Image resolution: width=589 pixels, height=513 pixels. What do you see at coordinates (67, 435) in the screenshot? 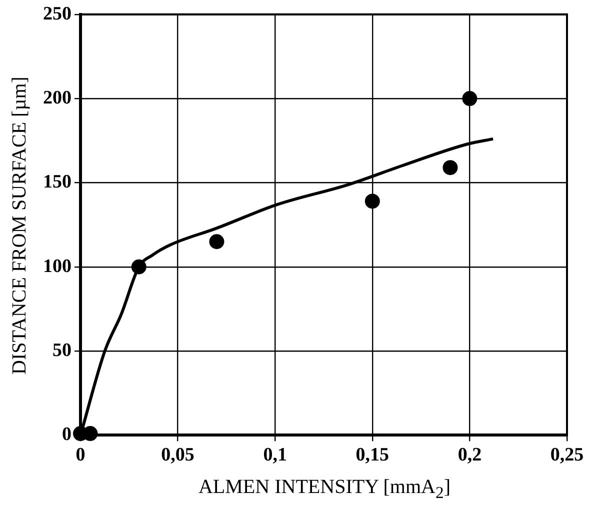
I see `y-tick-label: 0` at bounding box center [67, 435].